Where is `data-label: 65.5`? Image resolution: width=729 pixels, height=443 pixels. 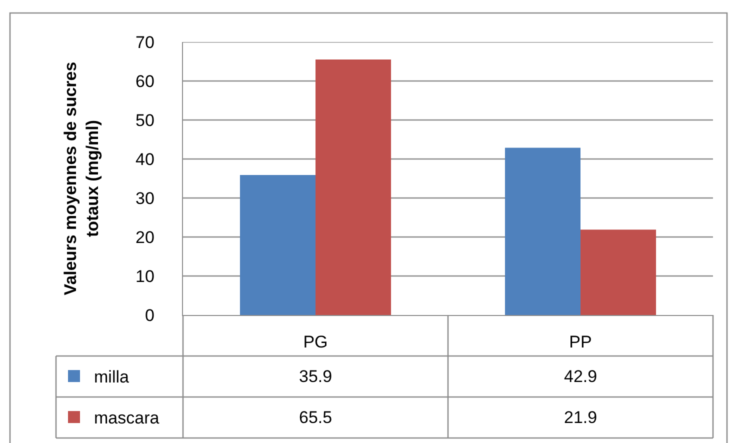 data-label: 65.5 is located at coordinates (315, 417).